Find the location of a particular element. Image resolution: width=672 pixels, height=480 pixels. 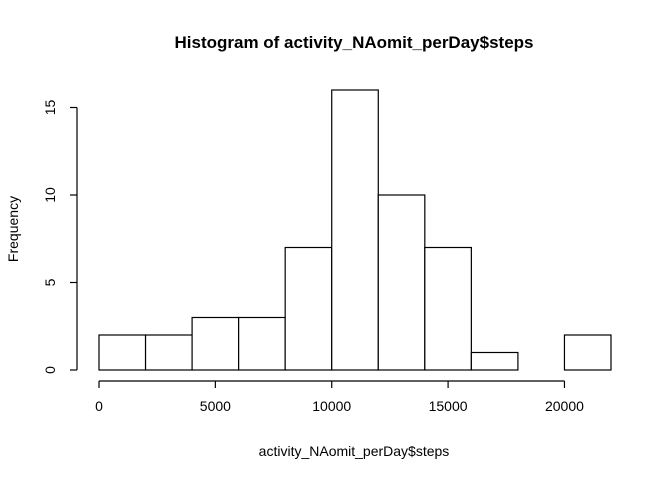

x-axis-label: activity_NAomit_perDay$steps is located at coordinates (354, 451).